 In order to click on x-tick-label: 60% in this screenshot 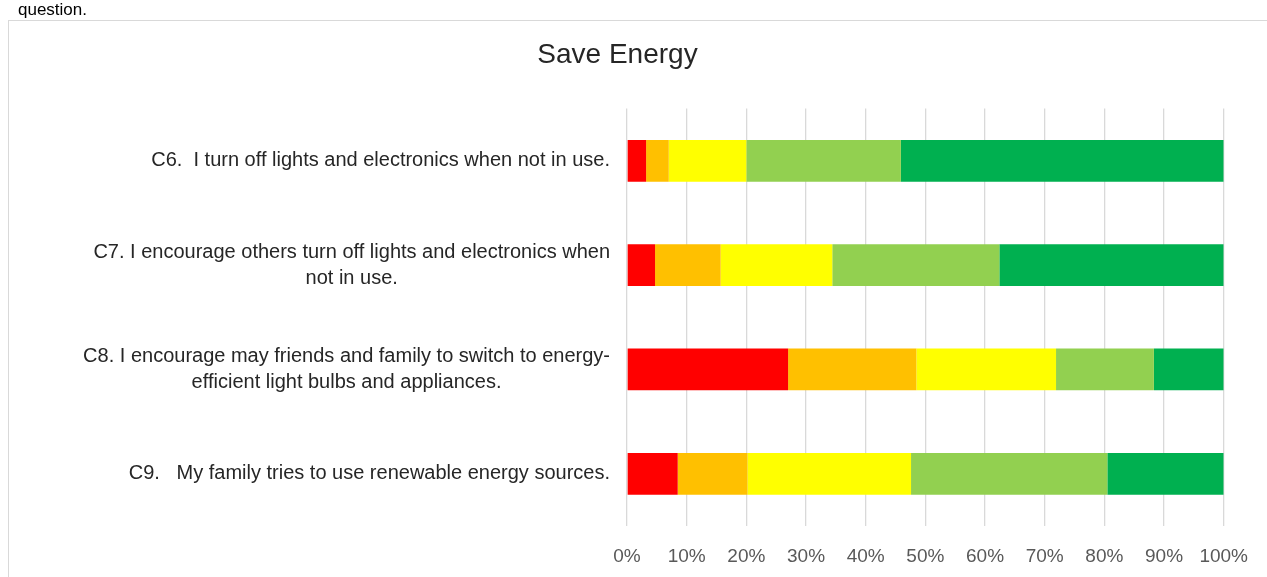, I will do `click(985, 555)`.